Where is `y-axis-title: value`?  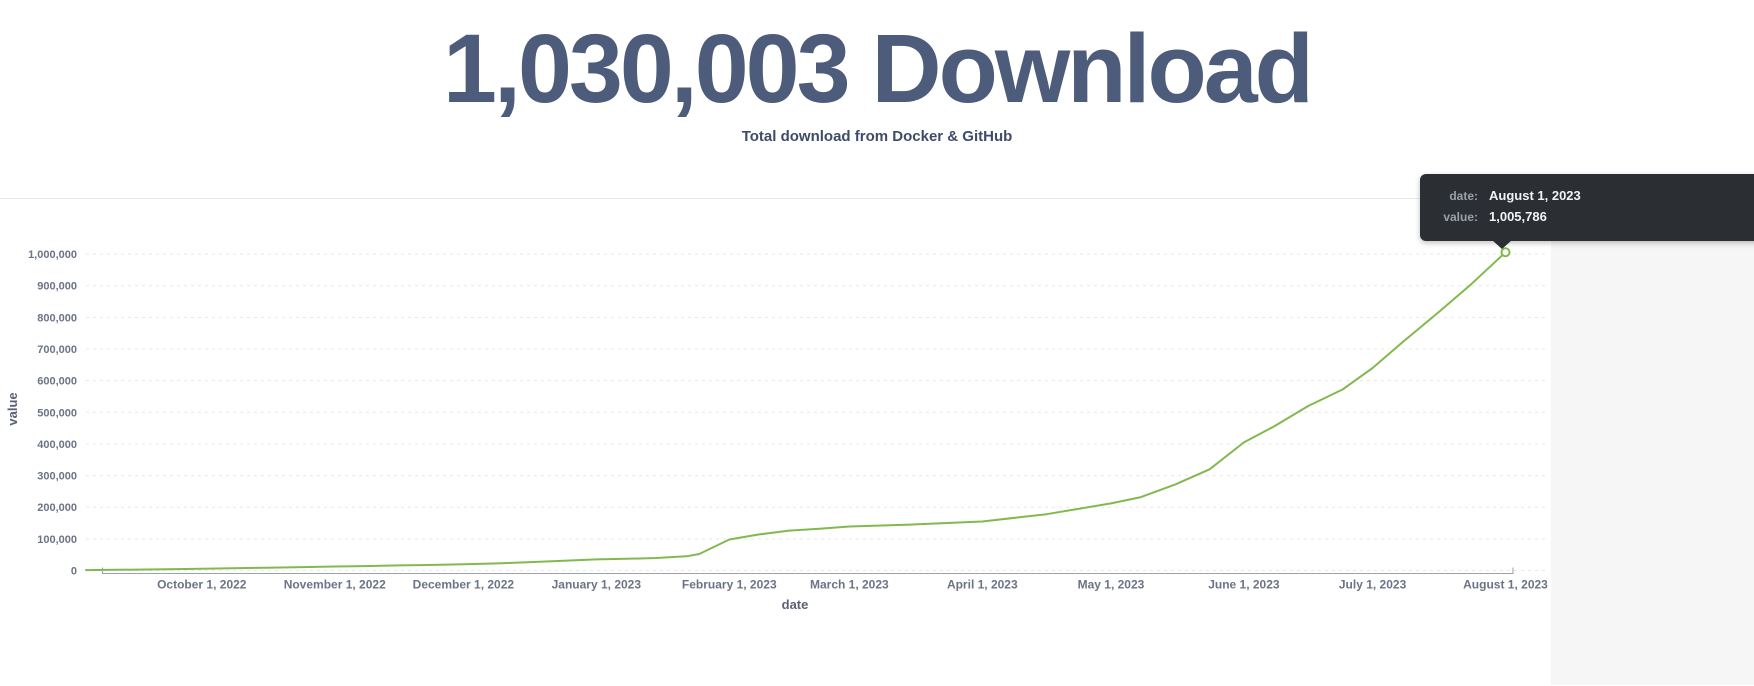 y-axis-title: value is located at coordinates (12, 408).